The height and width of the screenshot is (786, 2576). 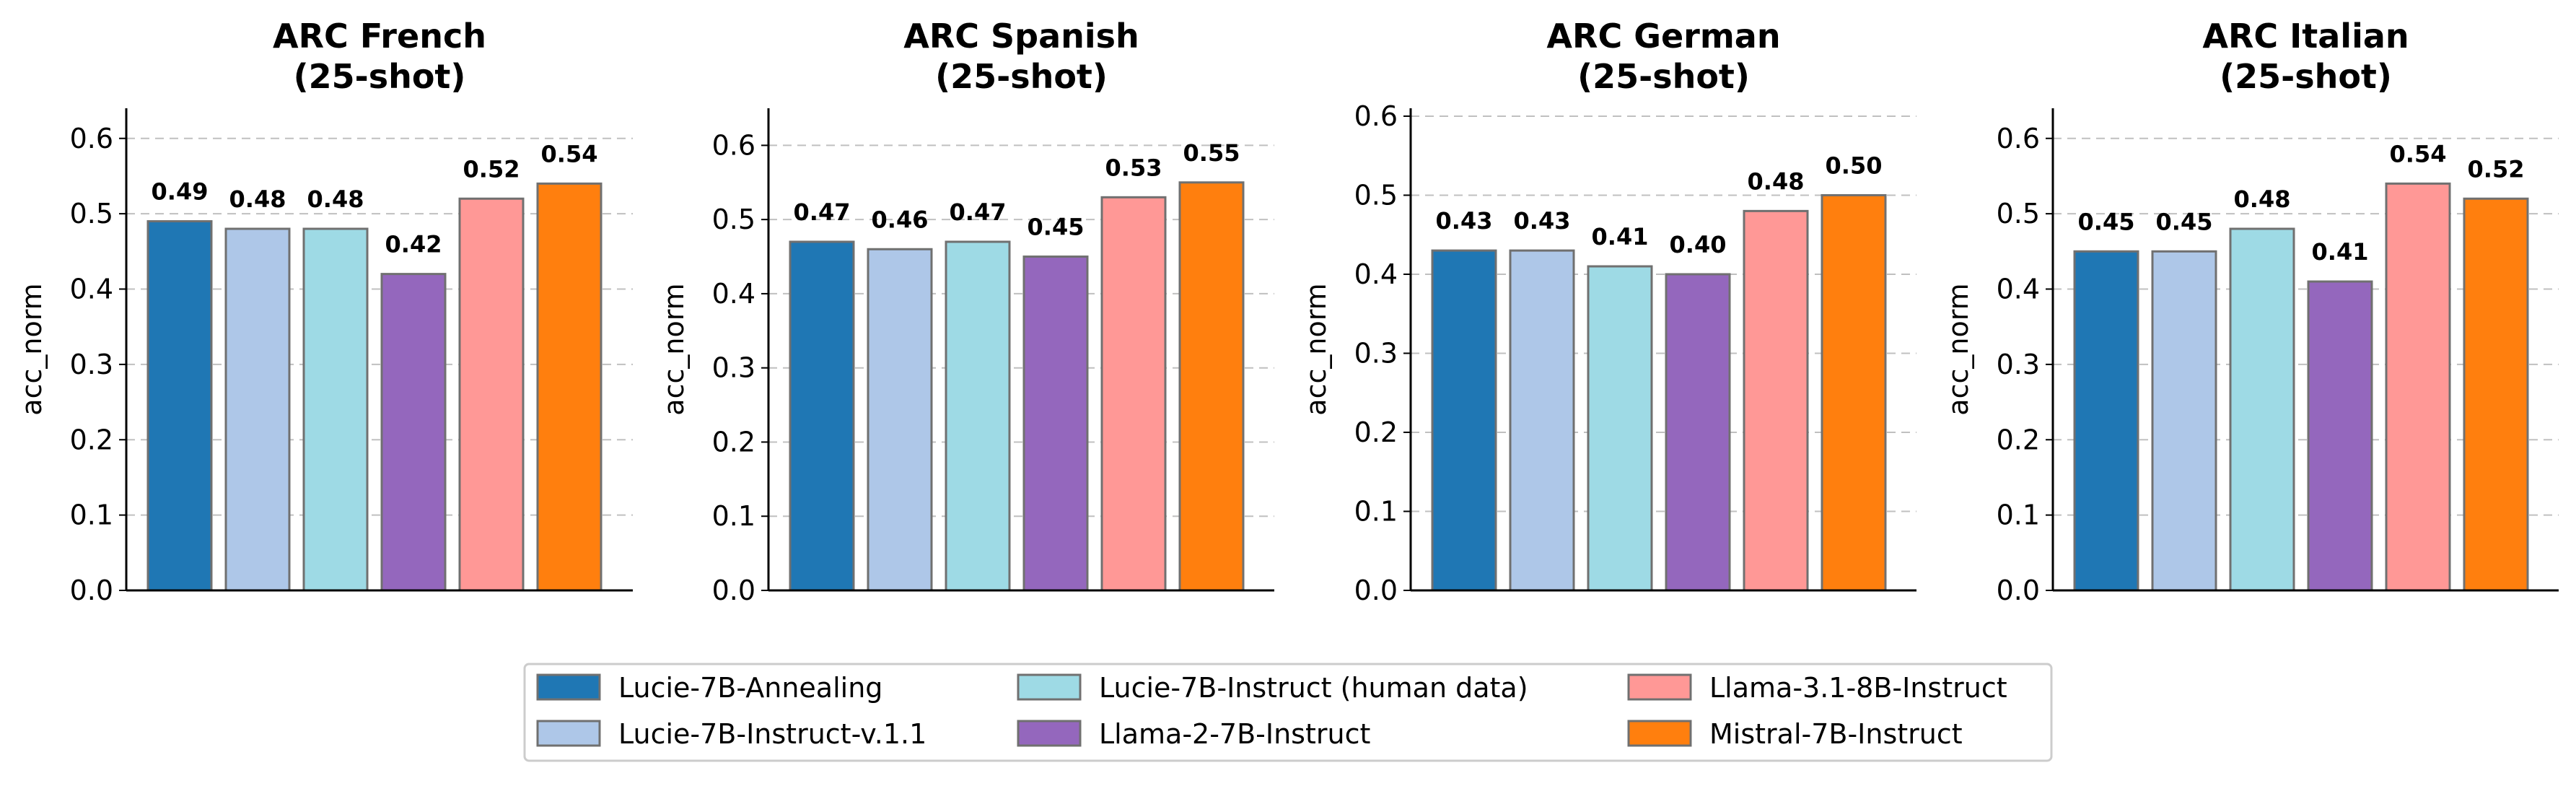 I want to click on bar-value-label: 0.55, so click(x=1211, y=153).